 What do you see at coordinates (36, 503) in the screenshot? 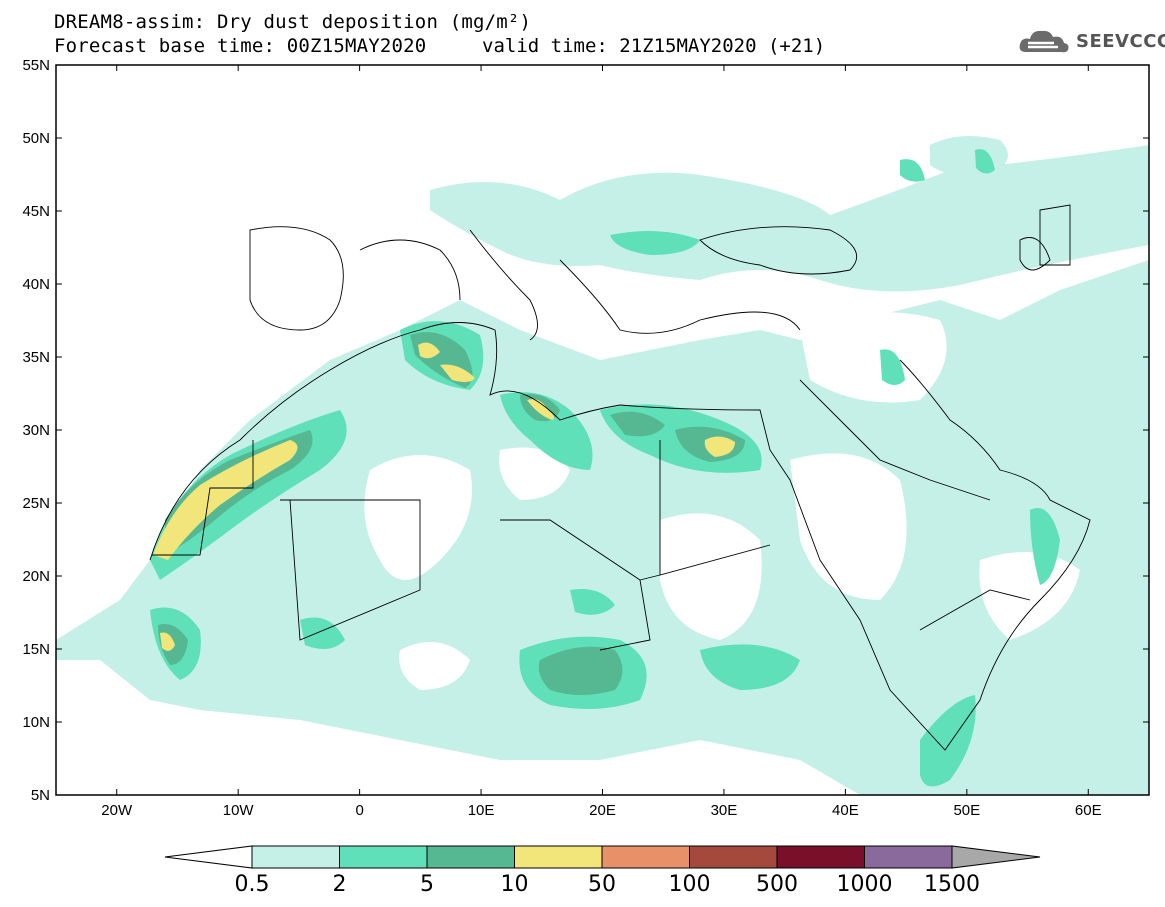
I see `lat-label: 25N` at bounding box center [36, 503].